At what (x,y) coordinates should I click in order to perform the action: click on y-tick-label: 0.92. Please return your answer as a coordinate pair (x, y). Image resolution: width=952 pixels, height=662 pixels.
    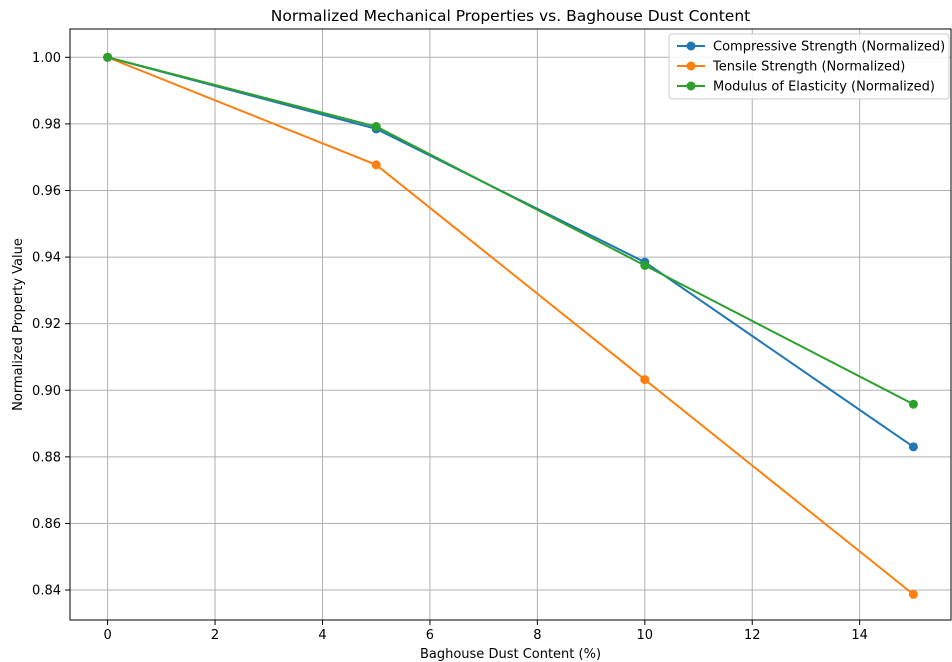
    Looking at the image, I should click on (46, 324).